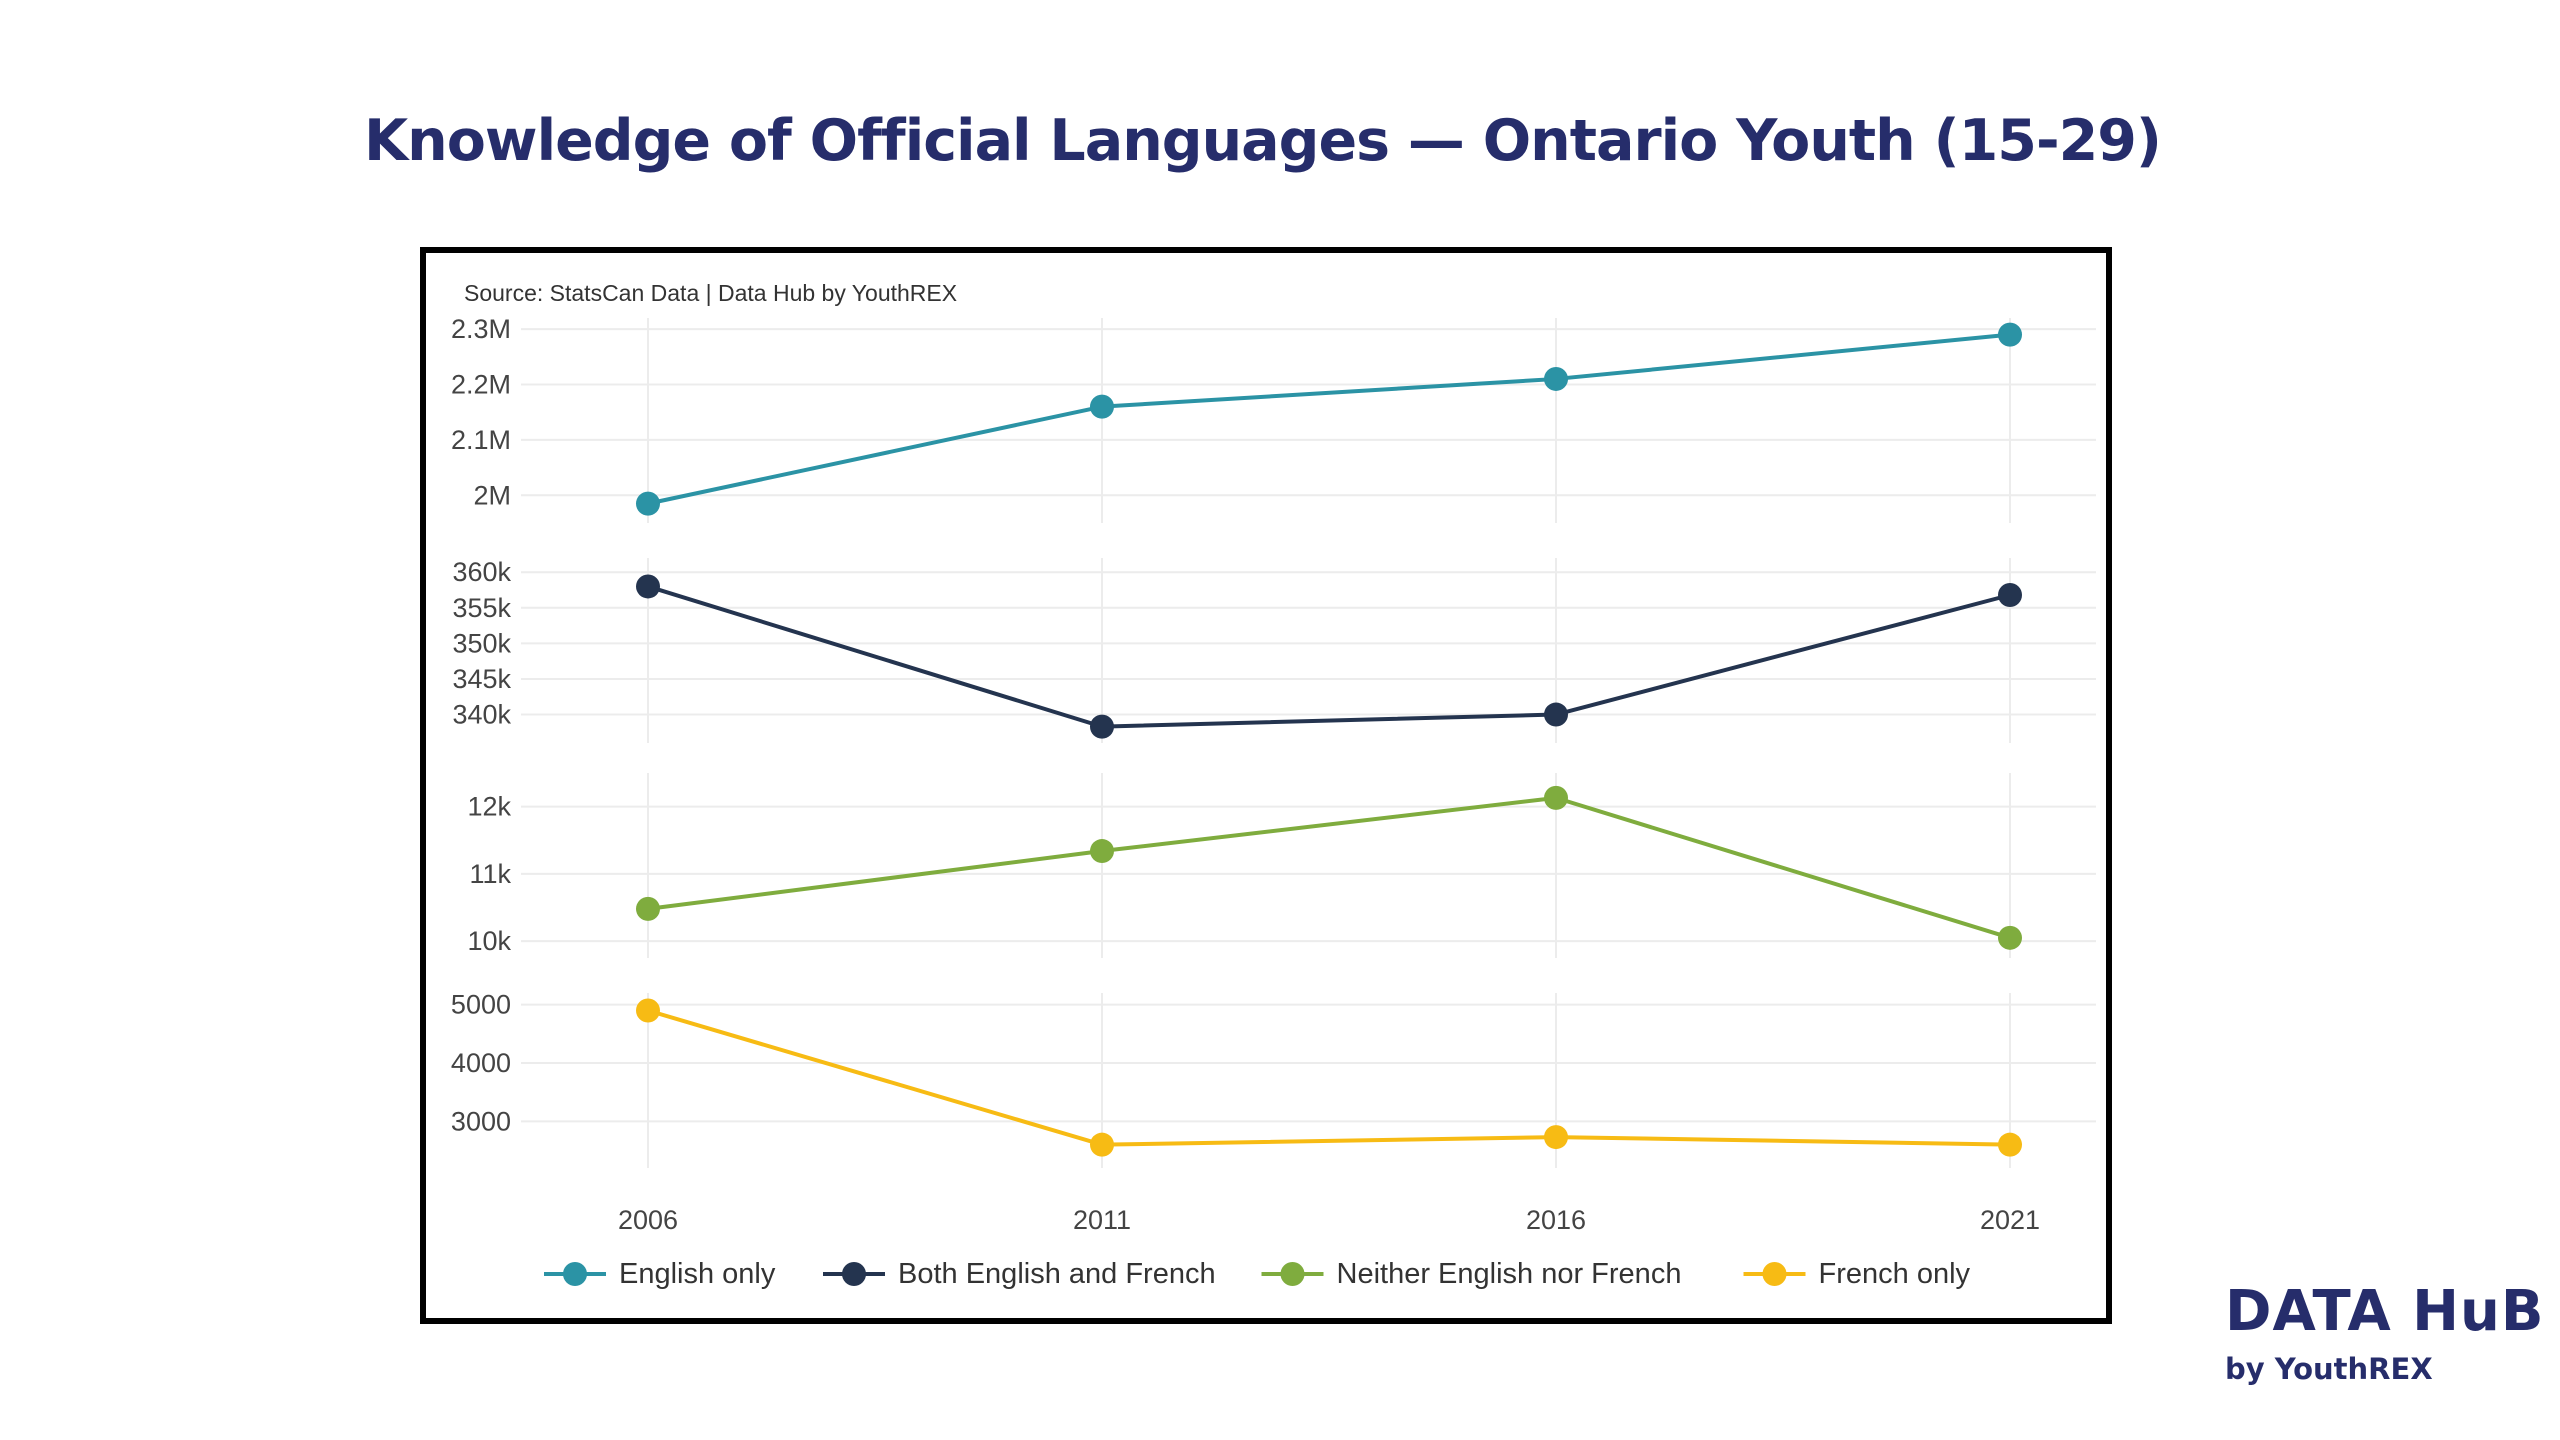  Describe the element at coordinates (1895, 1274) in the screenshot. I see `legend-label-french-only: French only` at that location.